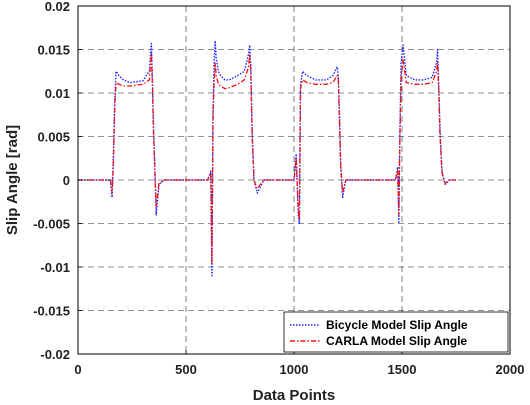 This screenshot has width=530, height=405. I want to click on legend-label-bicycle: Bicycle Model Slip Angle, so click(397, 325).